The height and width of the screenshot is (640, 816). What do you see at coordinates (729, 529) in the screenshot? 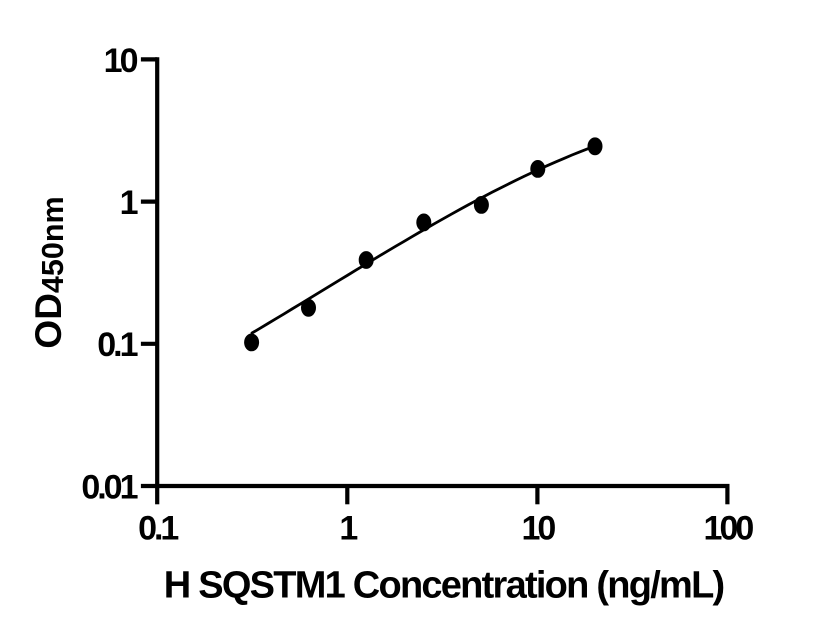
I see `svg-text: 100` at bounding box center [729, 529].